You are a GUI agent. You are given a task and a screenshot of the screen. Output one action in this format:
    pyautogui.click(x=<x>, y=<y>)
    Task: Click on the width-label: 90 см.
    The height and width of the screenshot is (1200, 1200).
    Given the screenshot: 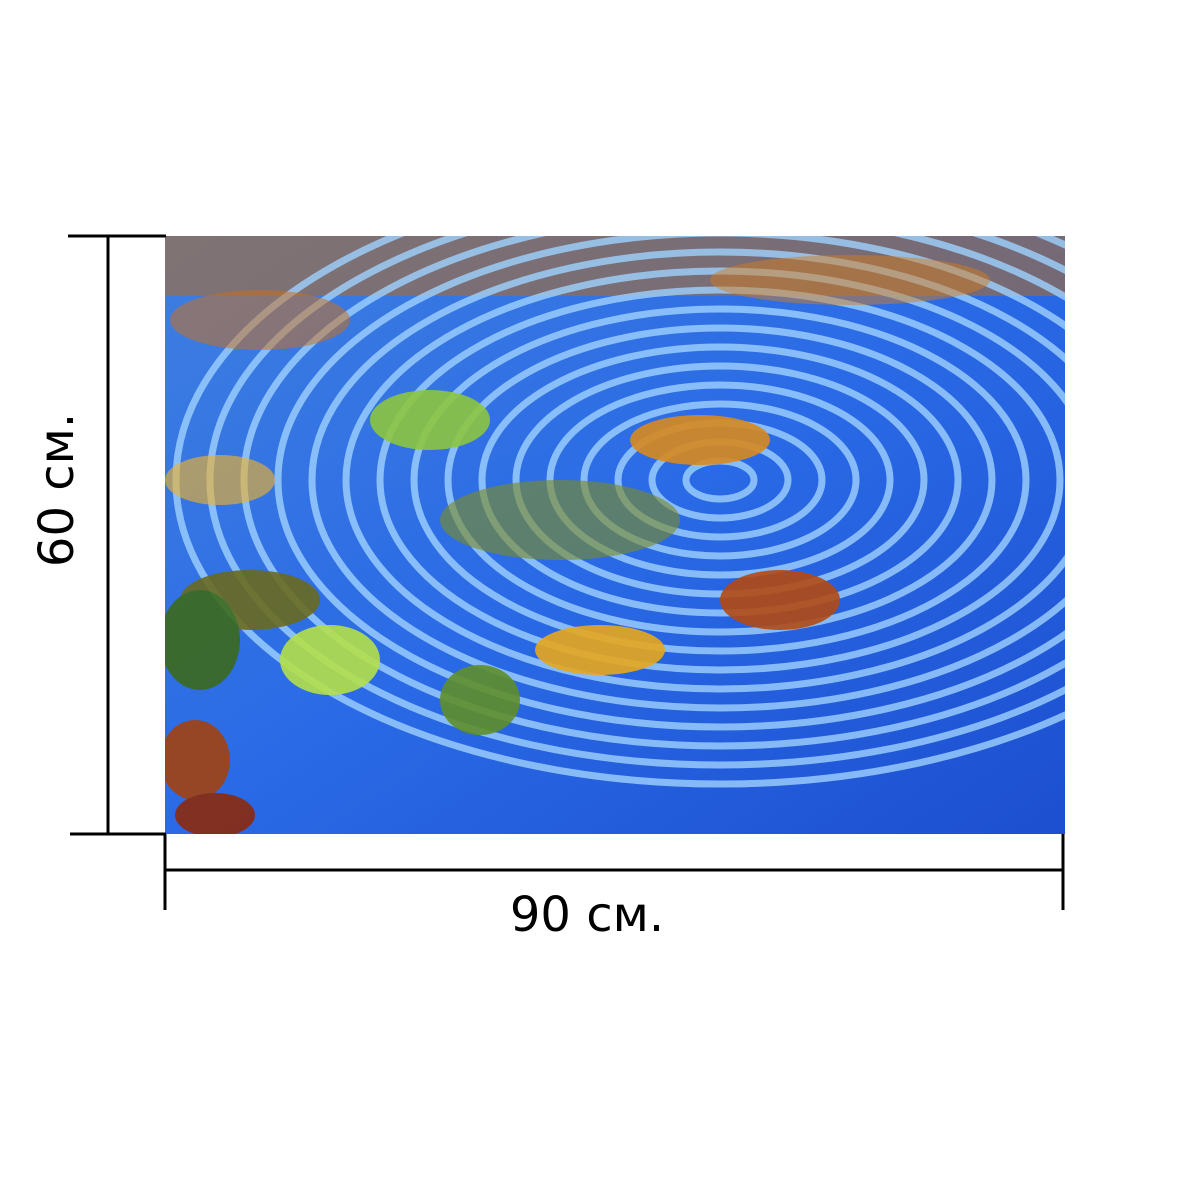 What is the action you would take?
    pyautogui.click(x=587, y=915)
    